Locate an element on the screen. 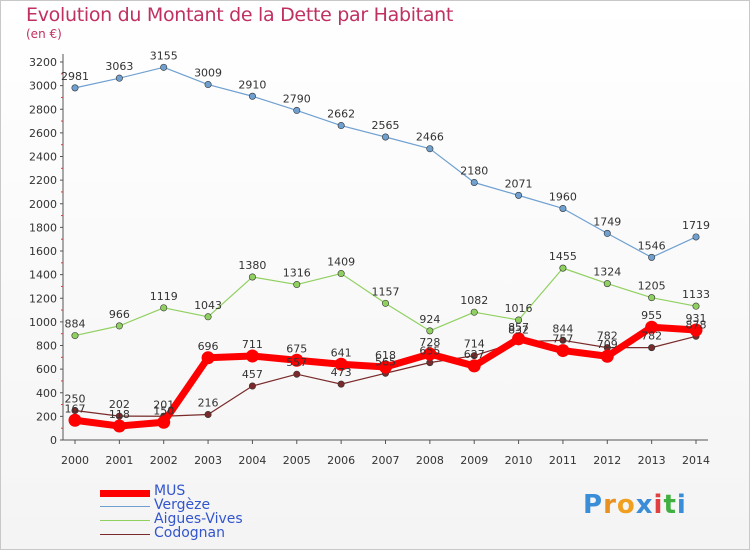  data-label-verg-ze: 1719 is located at coordinates (696, 225).